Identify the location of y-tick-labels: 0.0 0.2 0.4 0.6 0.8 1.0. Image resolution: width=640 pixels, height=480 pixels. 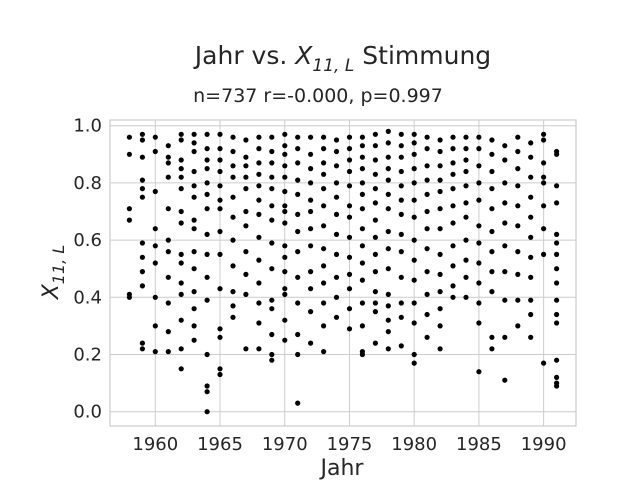
(87, 269).